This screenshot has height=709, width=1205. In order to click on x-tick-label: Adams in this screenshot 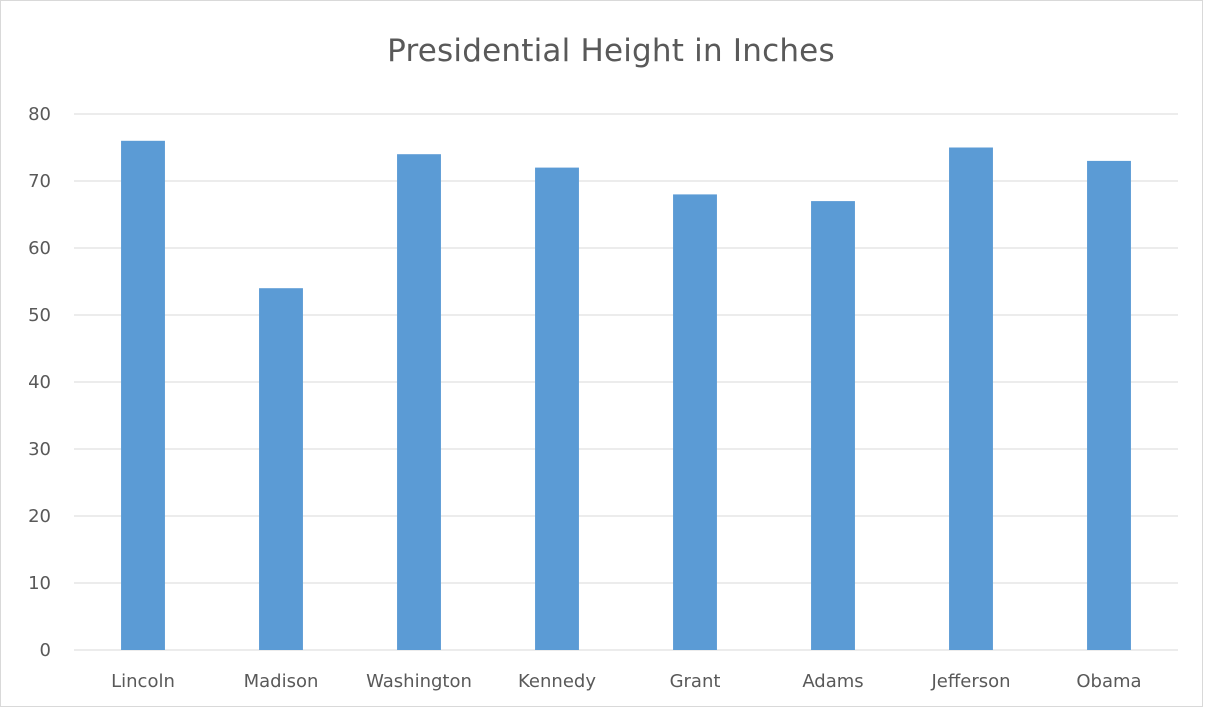, I will do `click(832, 681)`.